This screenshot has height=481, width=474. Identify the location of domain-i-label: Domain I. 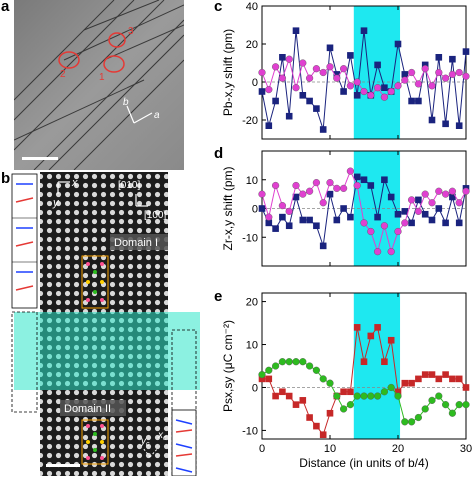
(136, 243).